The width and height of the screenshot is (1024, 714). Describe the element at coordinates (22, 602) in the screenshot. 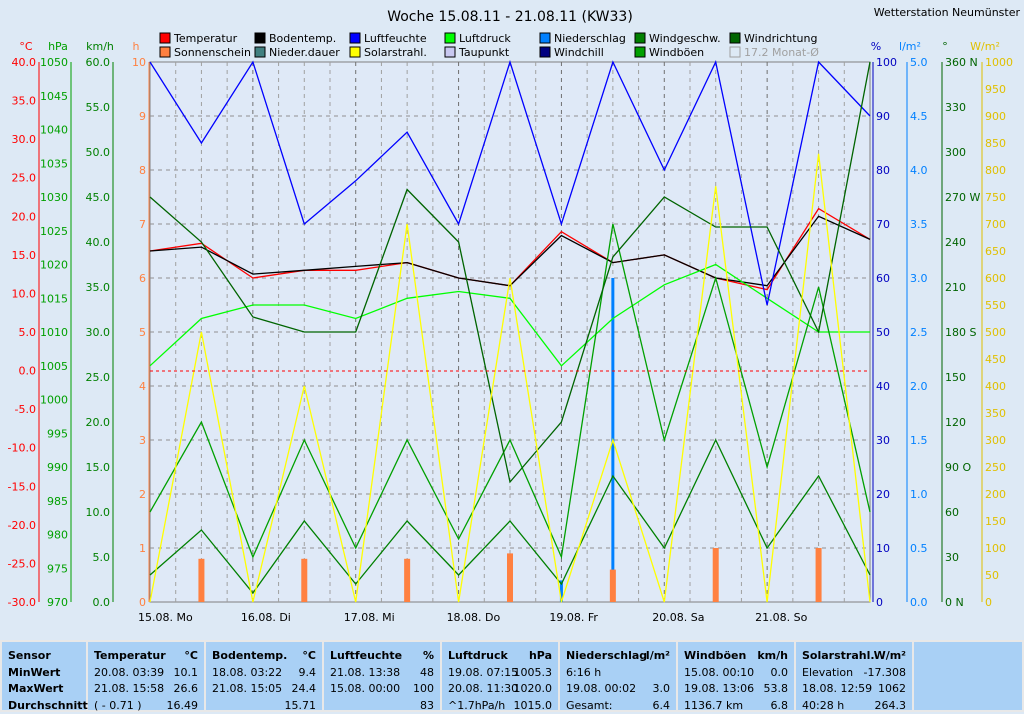

I see `axis-tick-label: -30.0` at that location.